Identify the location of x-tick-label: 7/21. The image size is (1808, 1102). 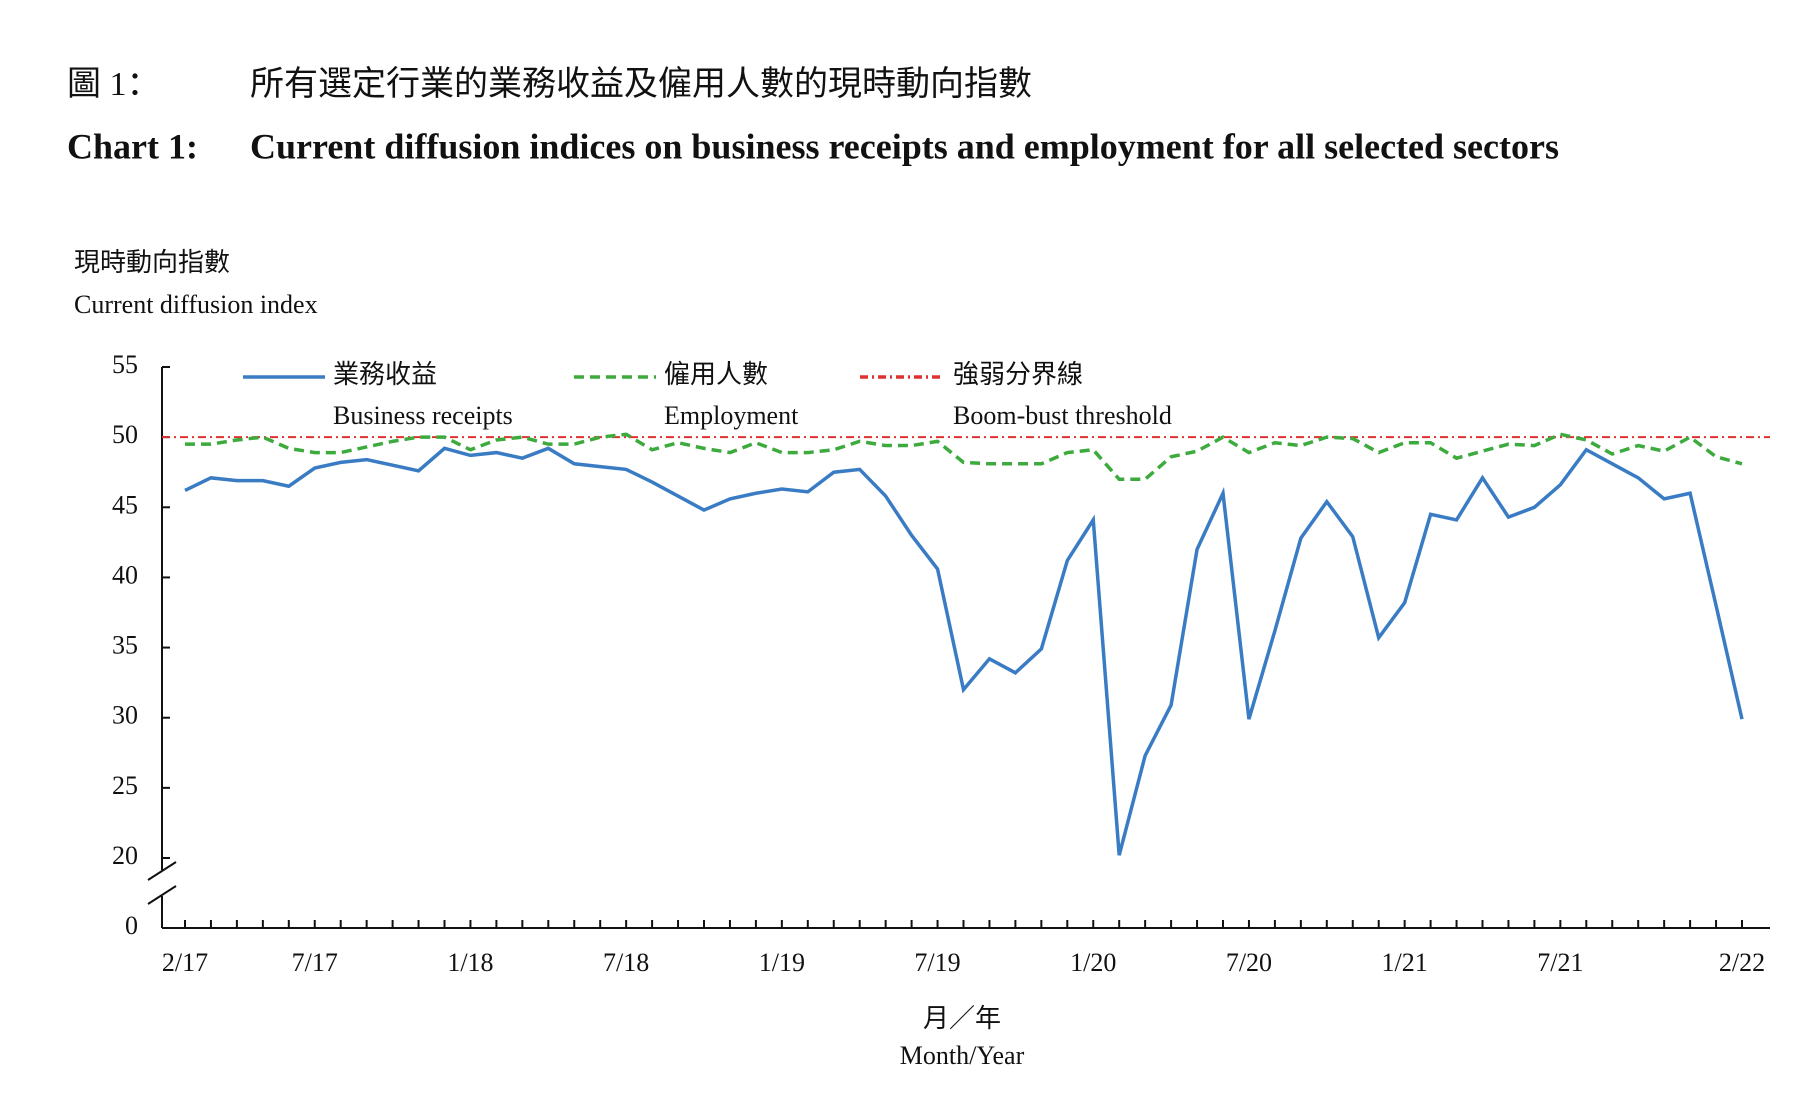
(1560, 962).